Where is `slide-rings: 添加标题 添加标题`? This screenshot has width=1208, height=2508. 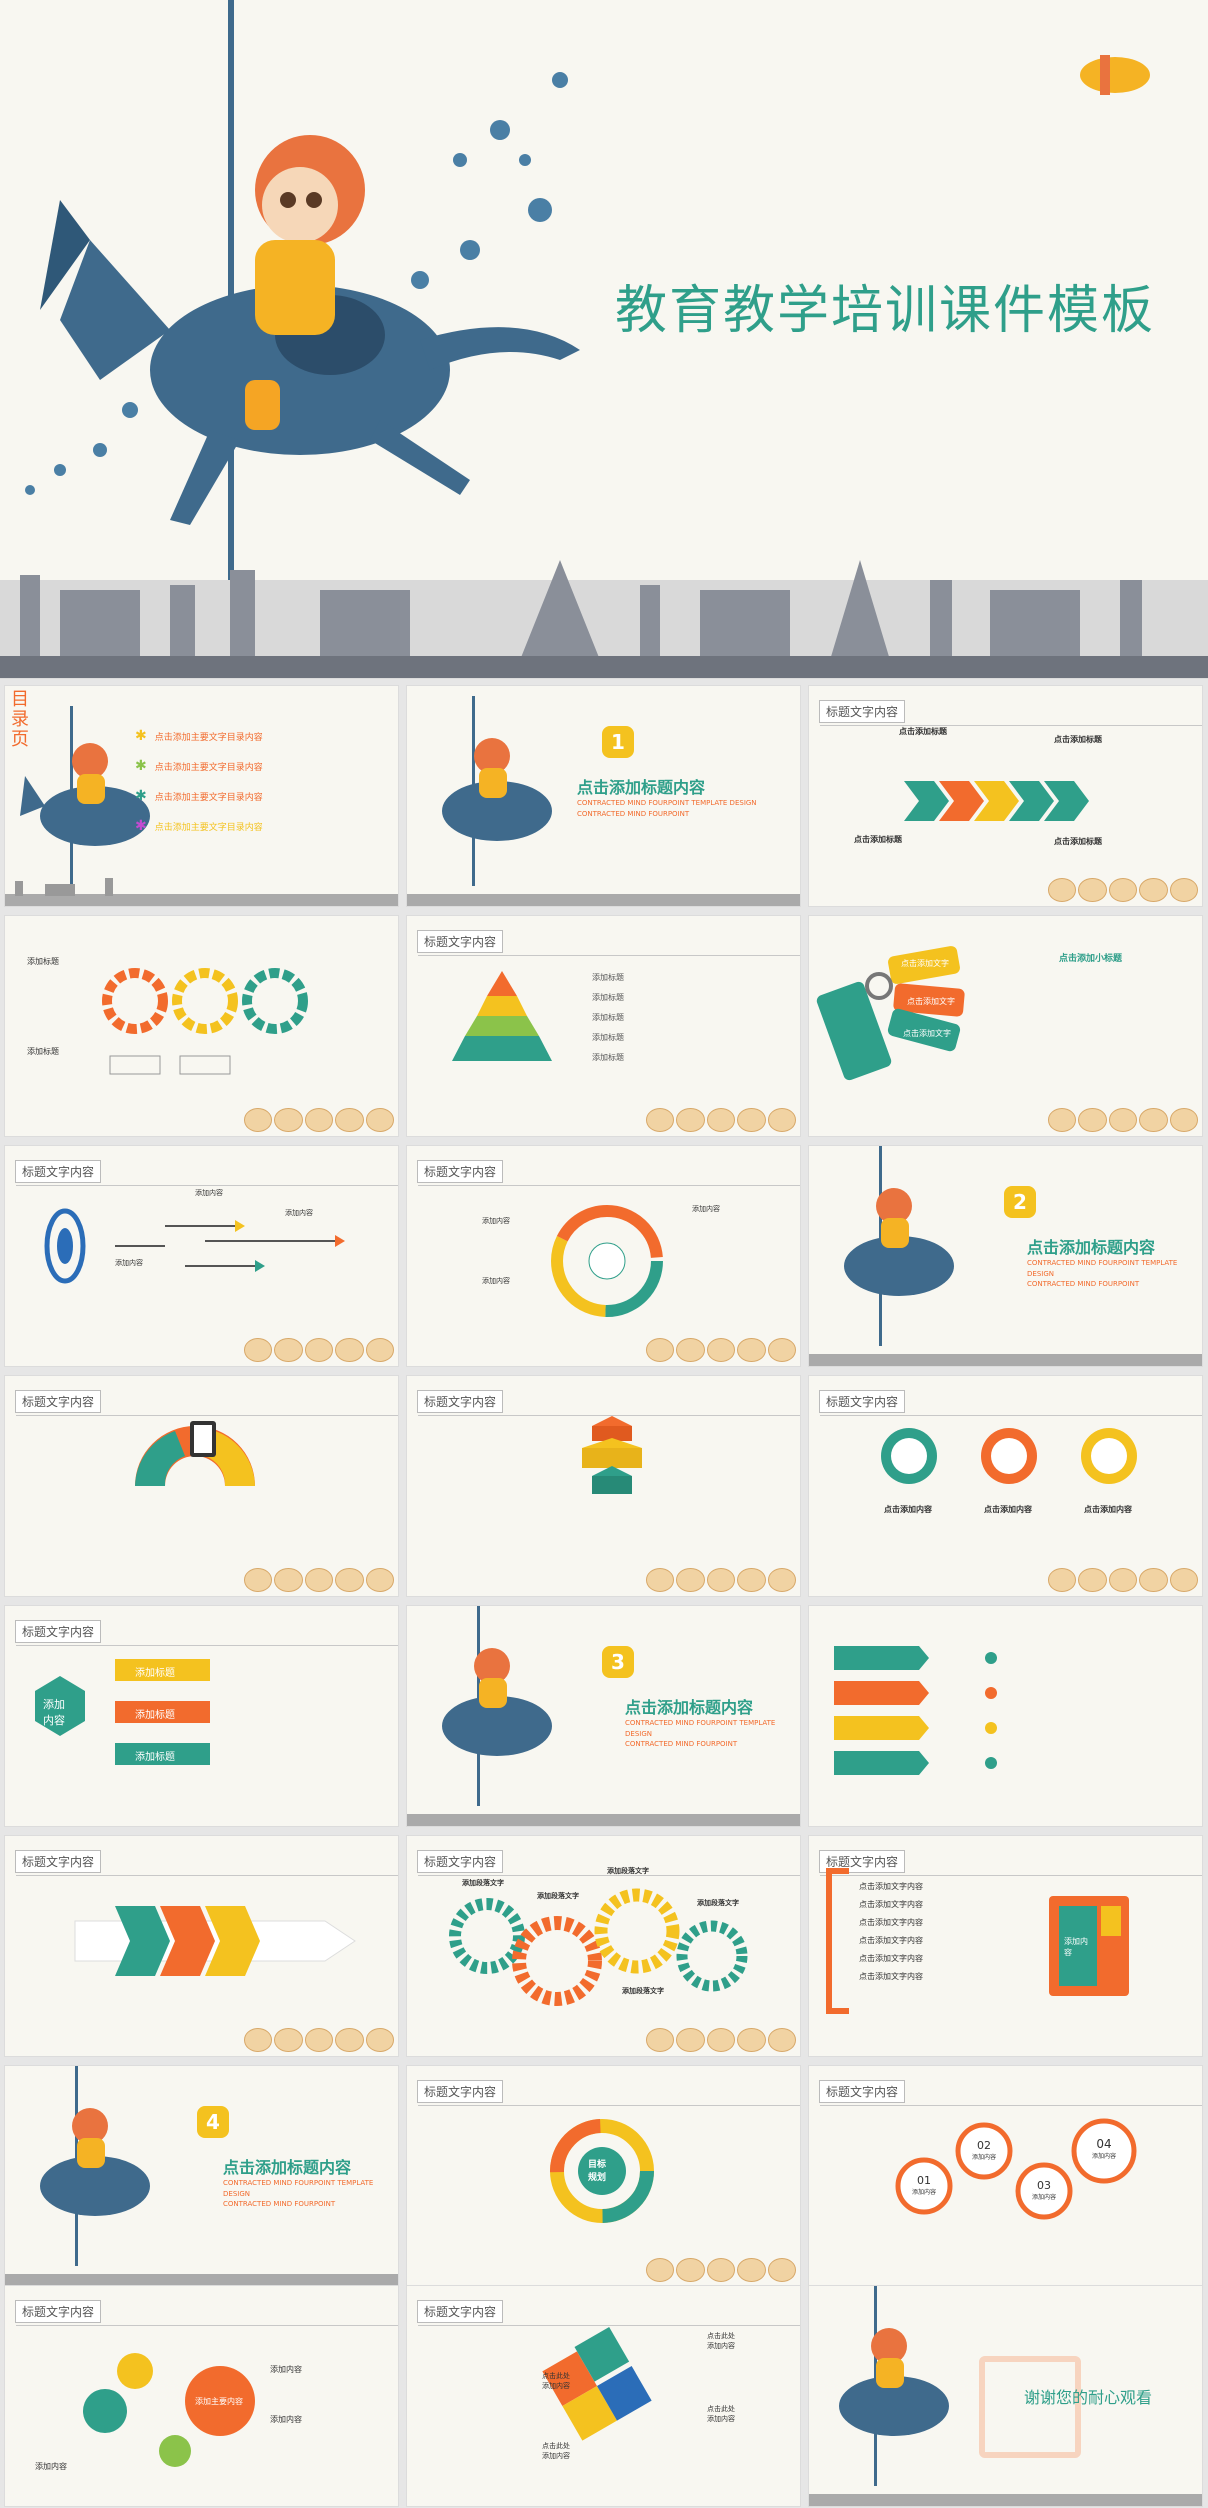 slide-rings: 添加标题 添加标题 is located at coordinates (201, 1026).